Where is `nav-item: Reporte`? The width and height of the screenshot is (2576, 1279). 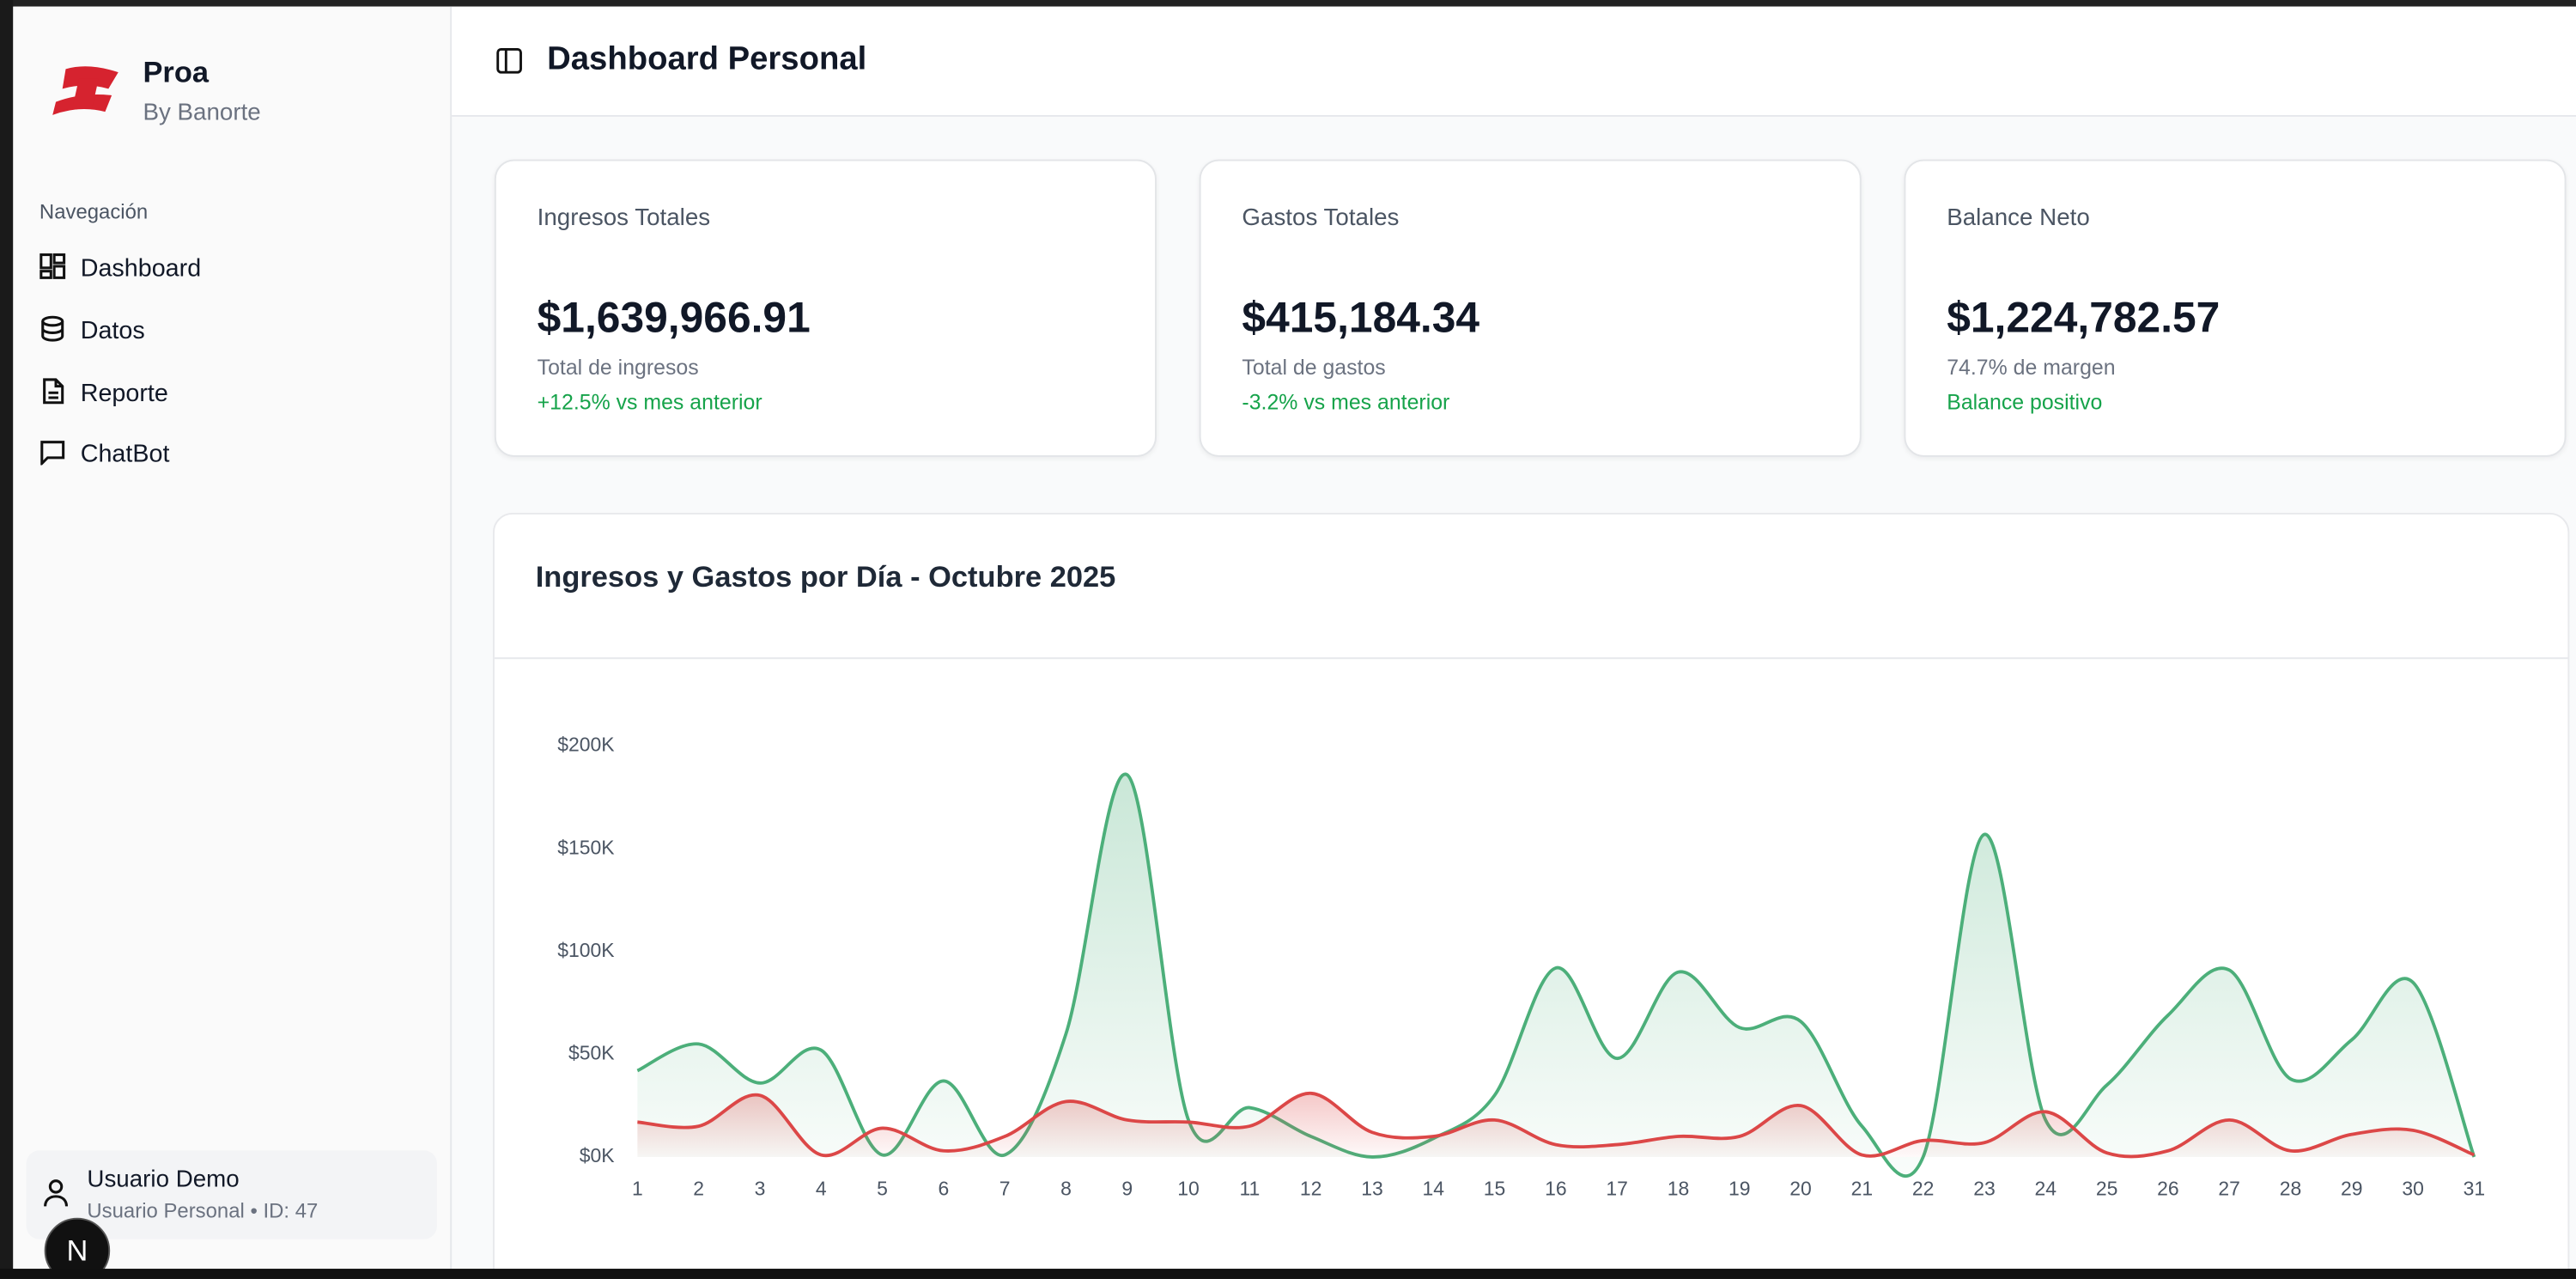 nav-item: Reporte is located at coordinates (104, 392).